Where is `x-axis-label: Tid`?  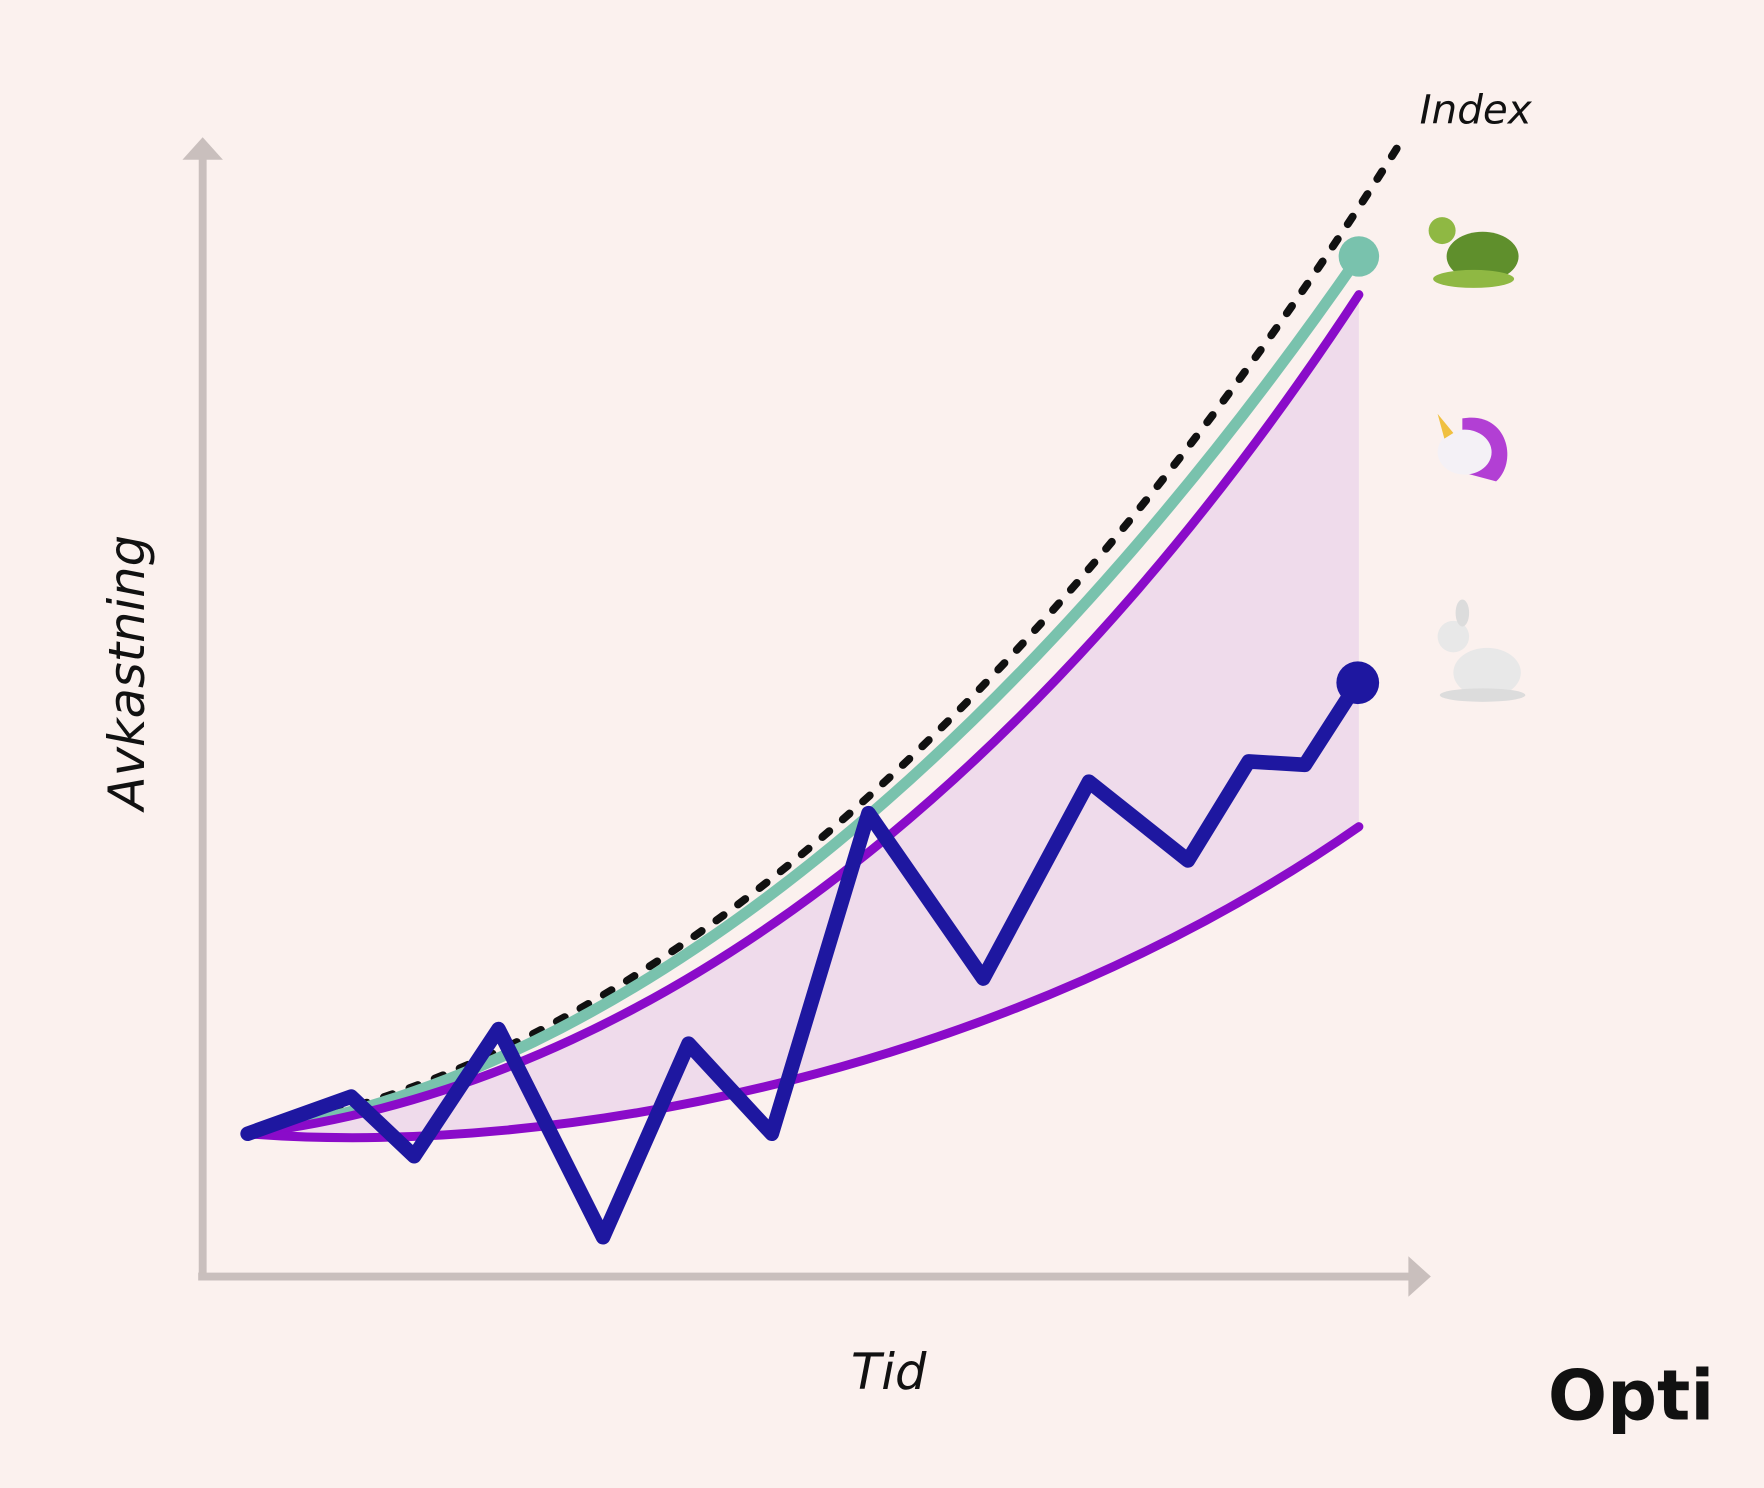
x-axis-label: Tid is located at coordinates (889, 1372).